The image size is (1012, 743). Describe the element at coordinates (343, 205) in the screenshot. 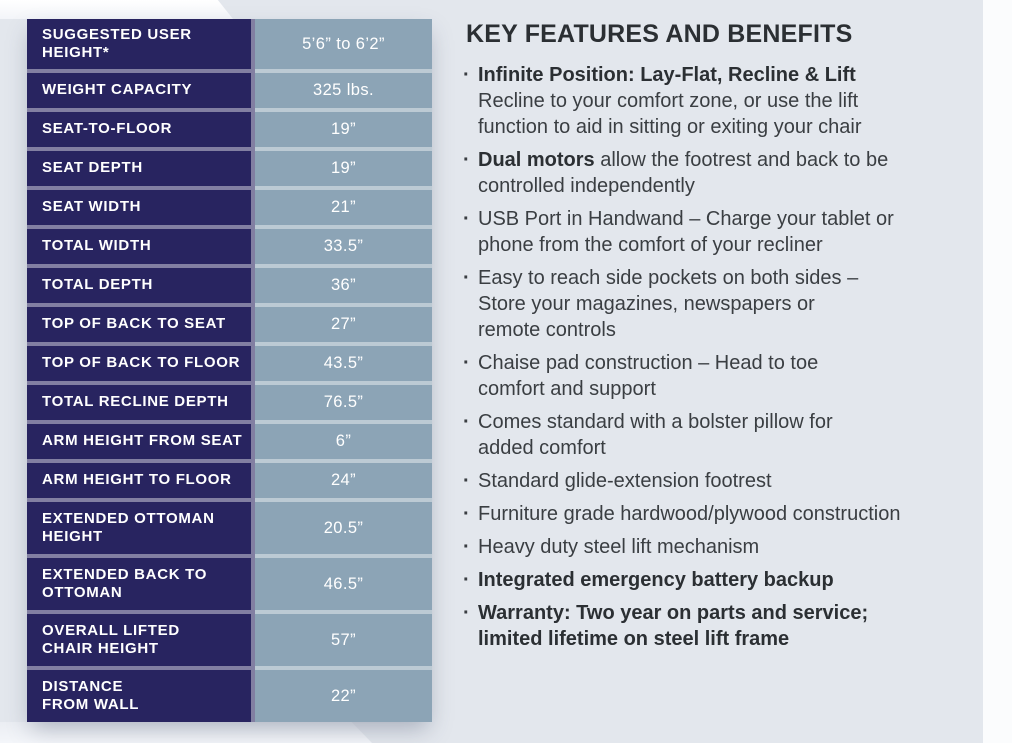

I see `spec-value-cell: 21”` at that location.